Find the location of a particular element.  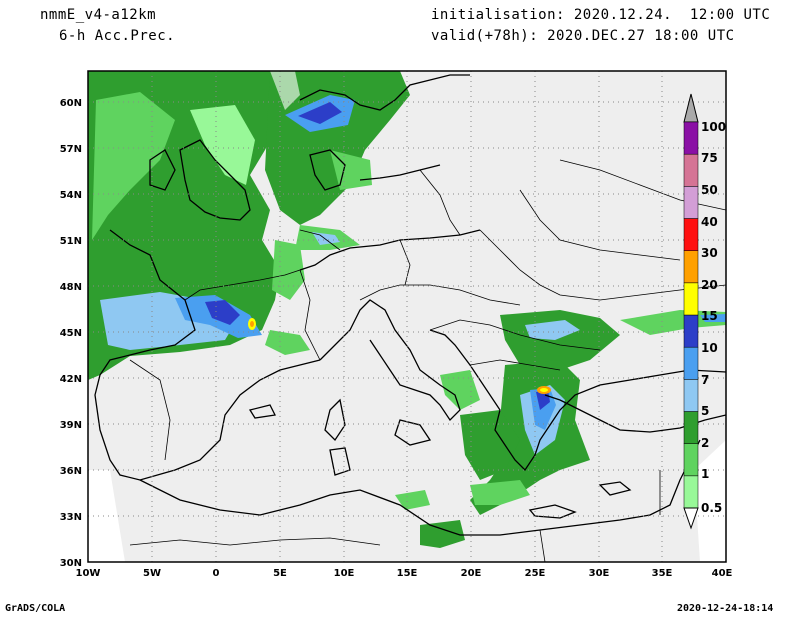

precip-field-west is located at coordinates (199, 225).